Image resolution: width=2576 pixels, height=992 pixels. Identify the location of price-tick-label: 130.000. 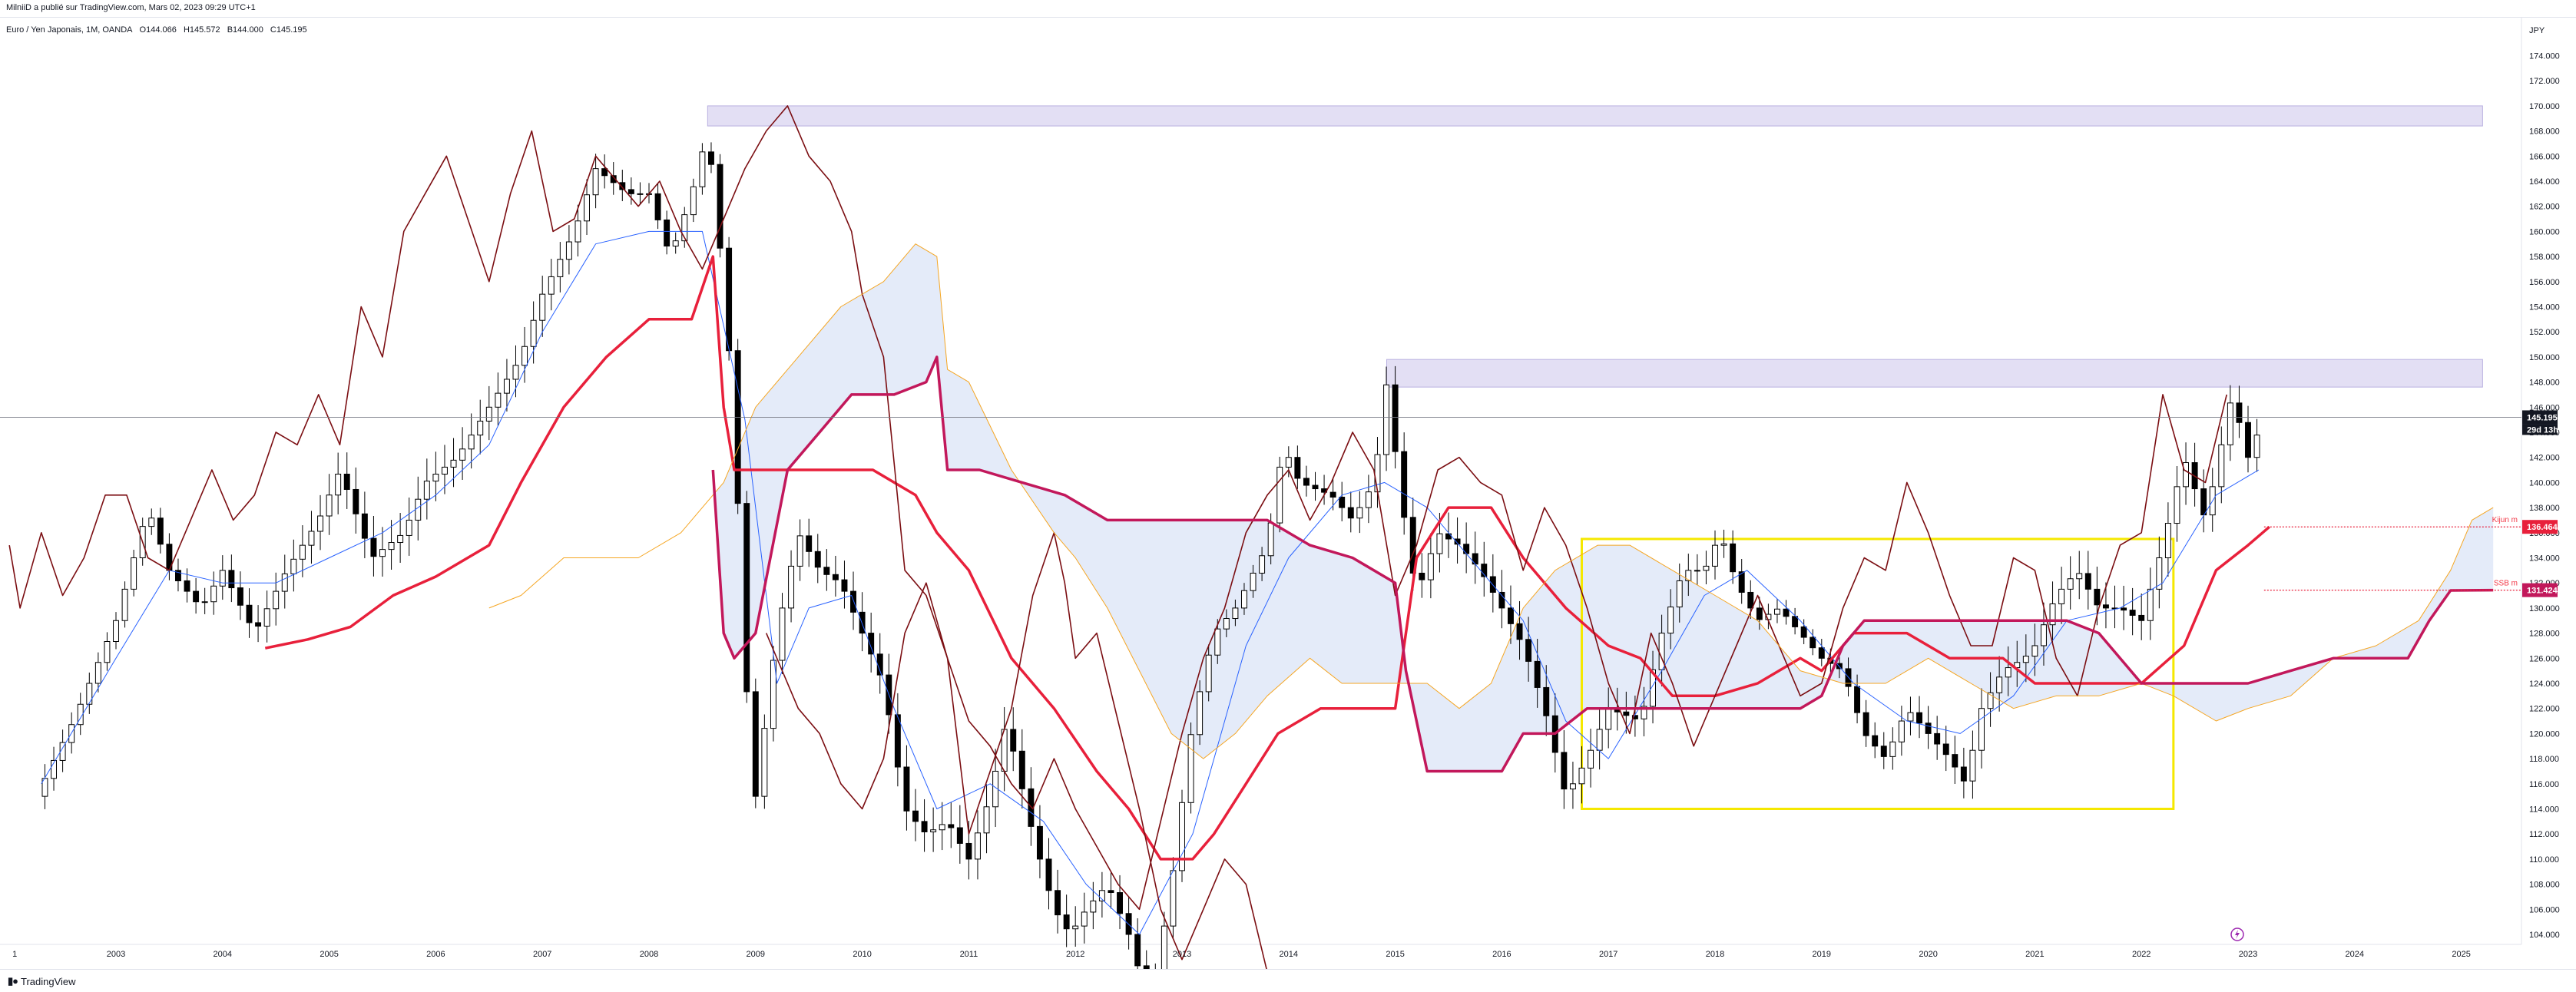
(2544, 608).